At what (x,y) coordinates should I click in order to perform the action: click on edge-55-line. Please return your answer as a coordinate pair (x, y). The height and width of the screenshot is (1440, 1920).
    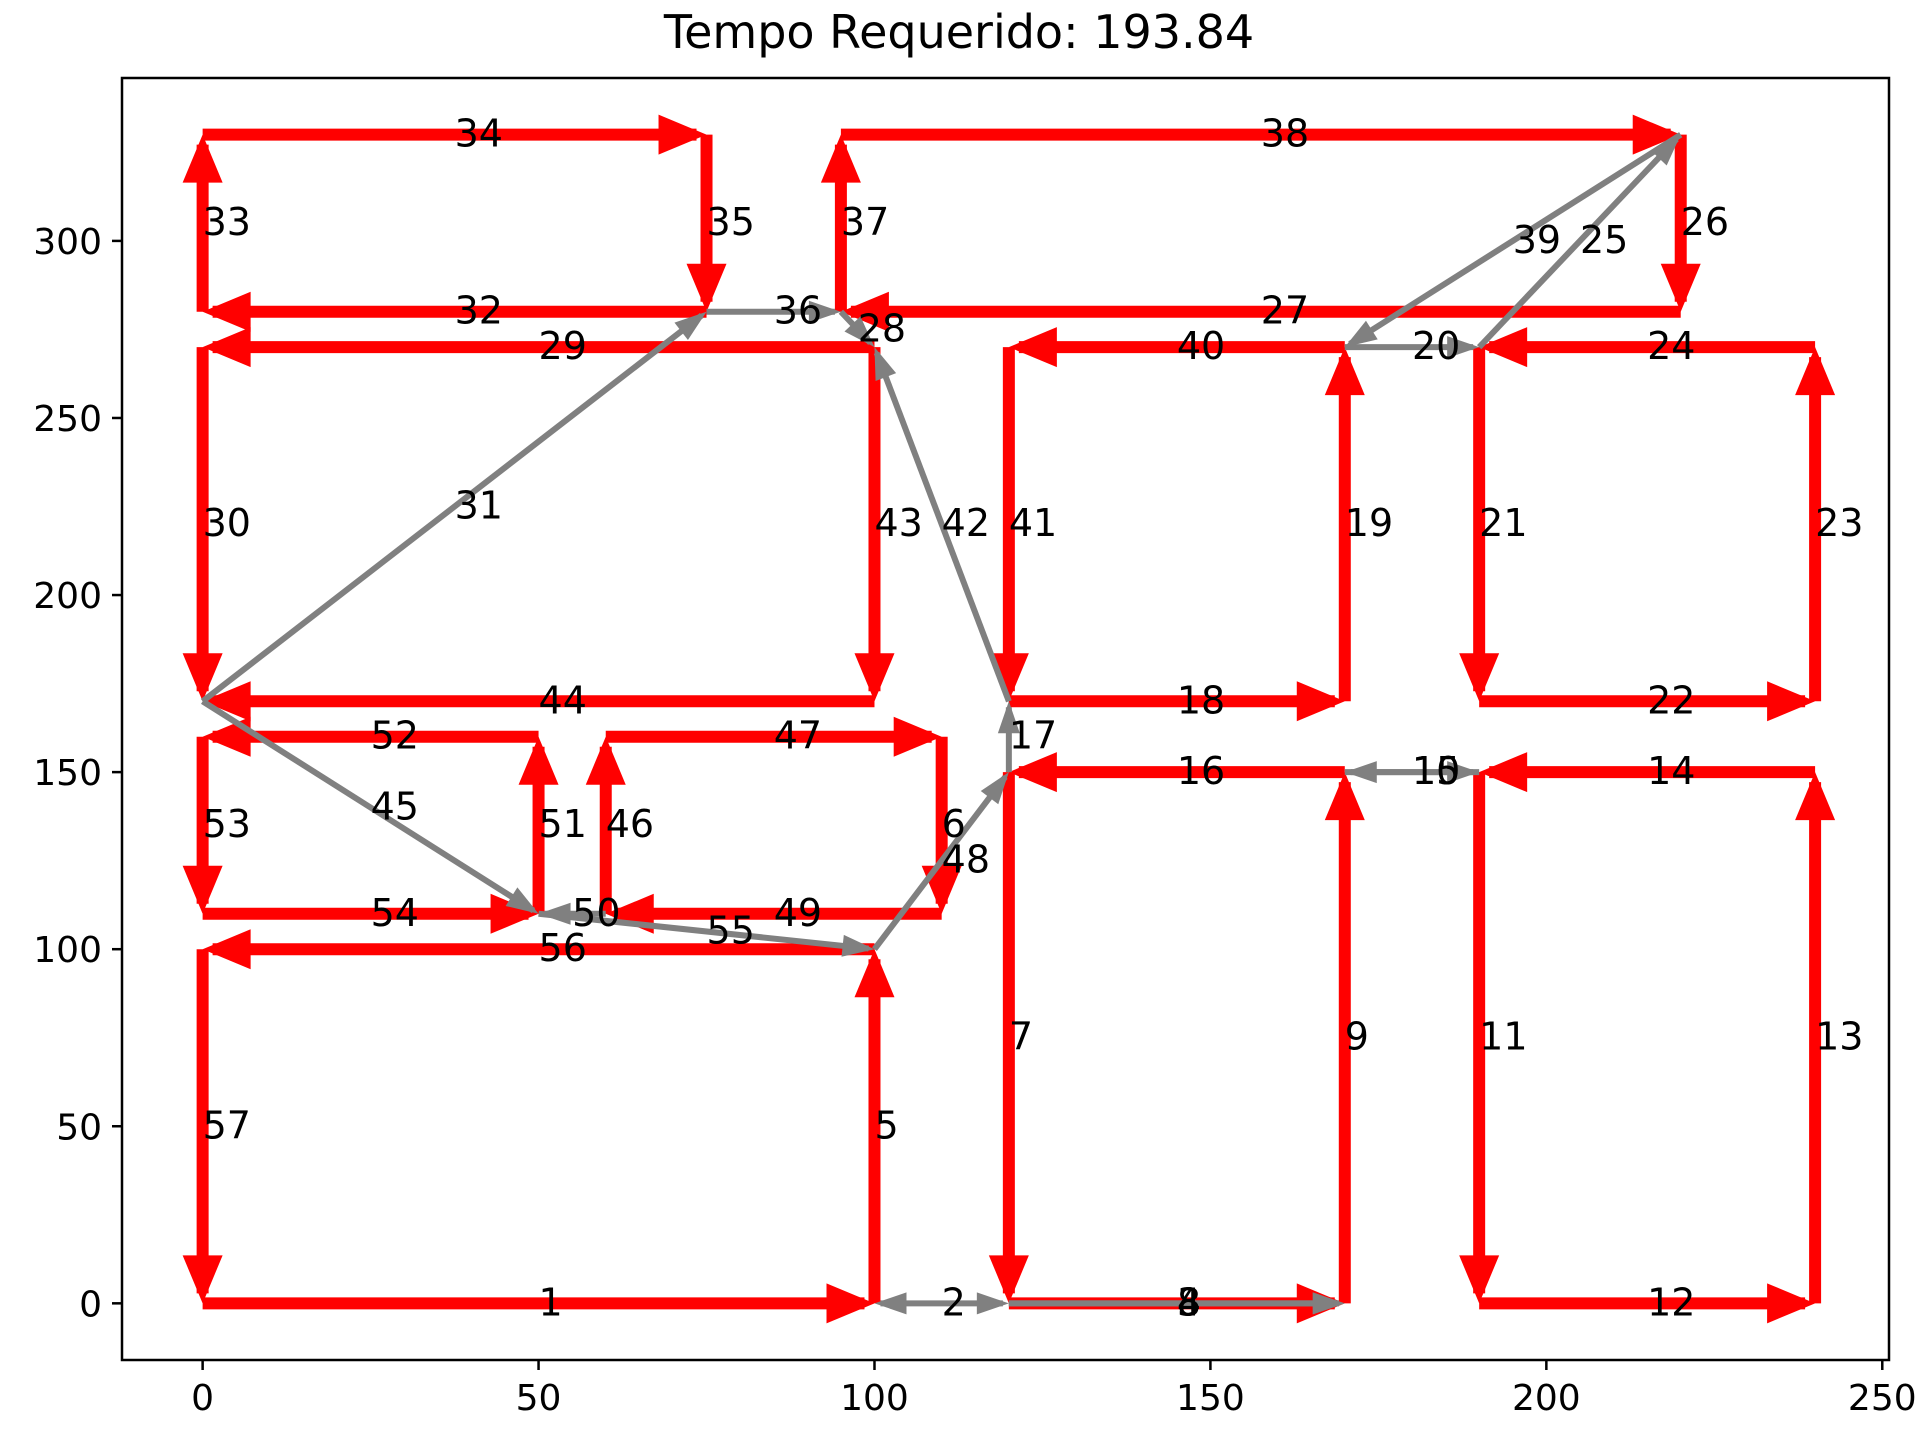
    Looking at the image, I should click on (703, 931).